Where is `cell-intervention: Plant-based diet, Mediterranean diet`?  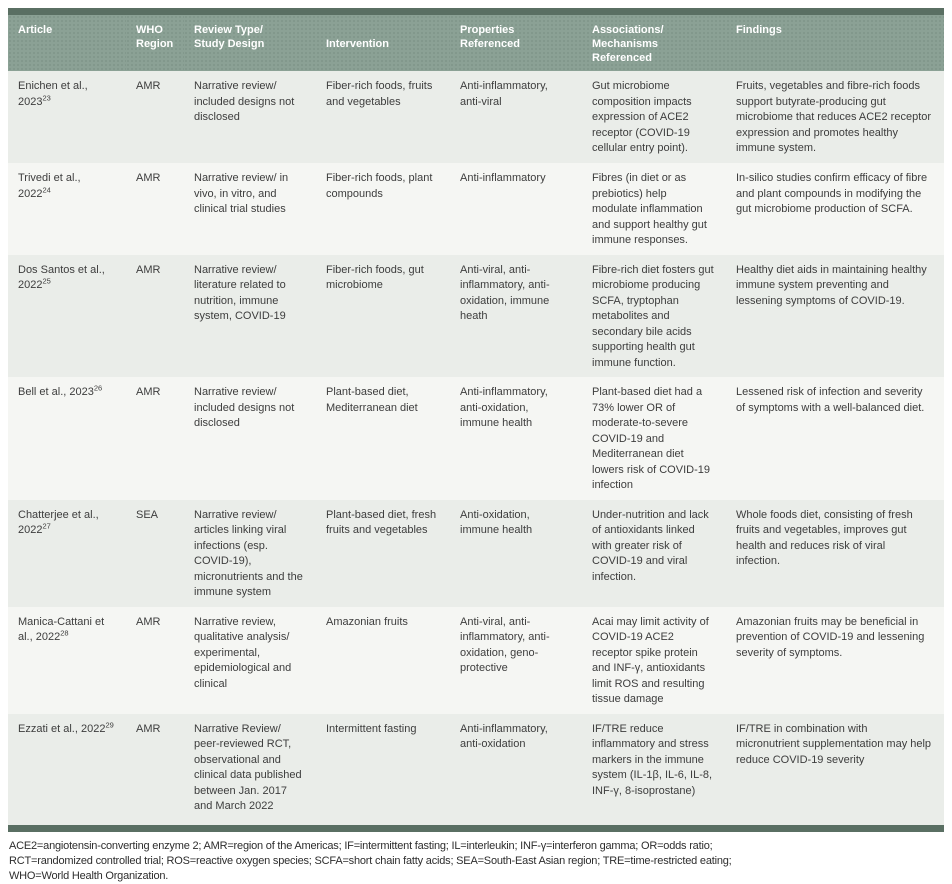 cell-intervention: Plant-based diet, Mediterranean diet is located at coordinates (383, 438).